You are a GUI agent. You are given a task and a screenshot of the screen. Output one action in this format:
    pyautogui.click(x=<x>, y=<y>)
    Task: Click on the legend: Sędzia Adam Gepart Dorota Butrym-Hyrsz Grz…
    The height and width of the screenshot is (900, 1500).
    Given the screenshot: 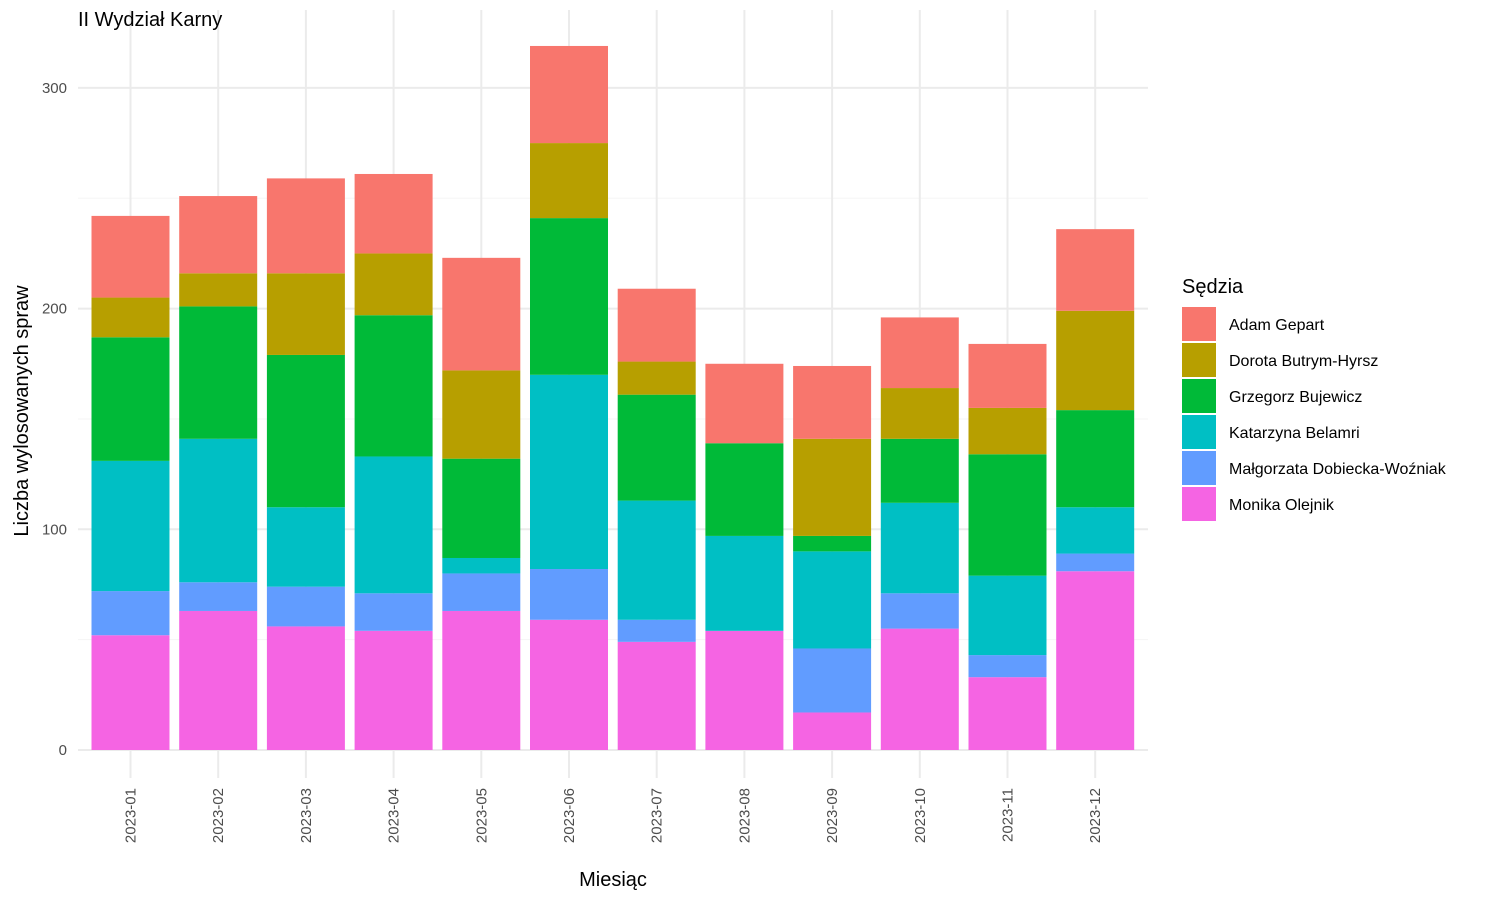 What is the action you would take?
    pyautogui.click(x=1314, y=398)
    